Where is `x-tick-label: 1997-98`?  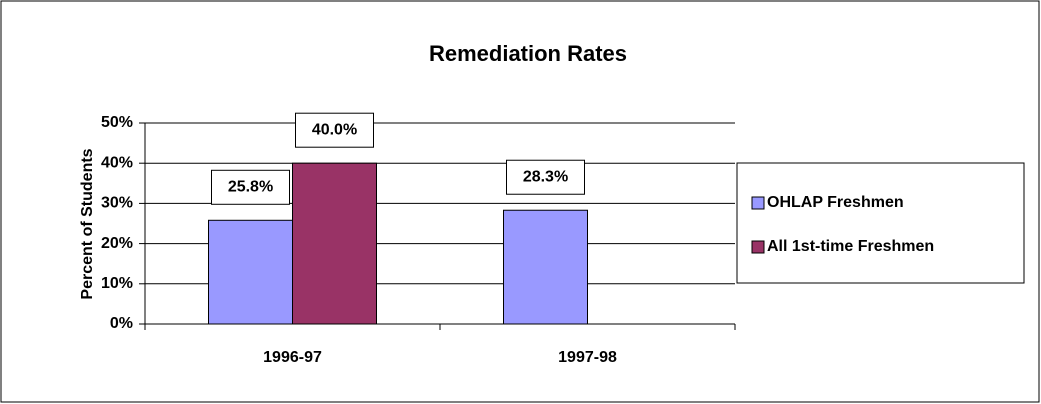 x-tick-label: 1997-98 is located at coordinates (587, 357).